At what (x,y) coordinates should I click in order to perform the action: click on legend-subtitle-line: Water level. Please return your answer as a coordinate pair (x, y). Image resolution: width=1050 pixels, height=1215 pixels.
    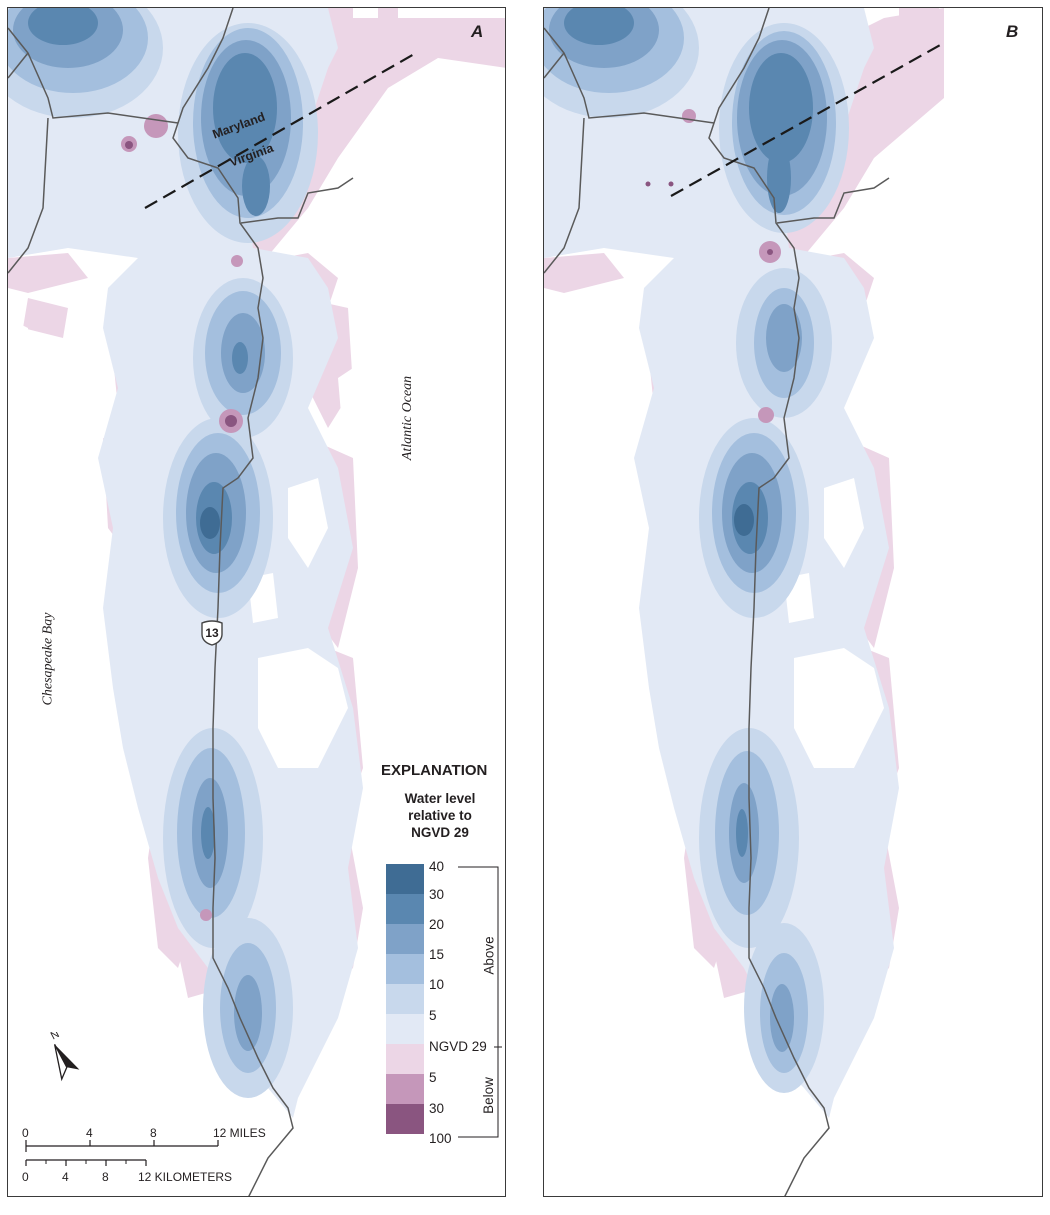
    Looking at the image, I should click on (440, 798).